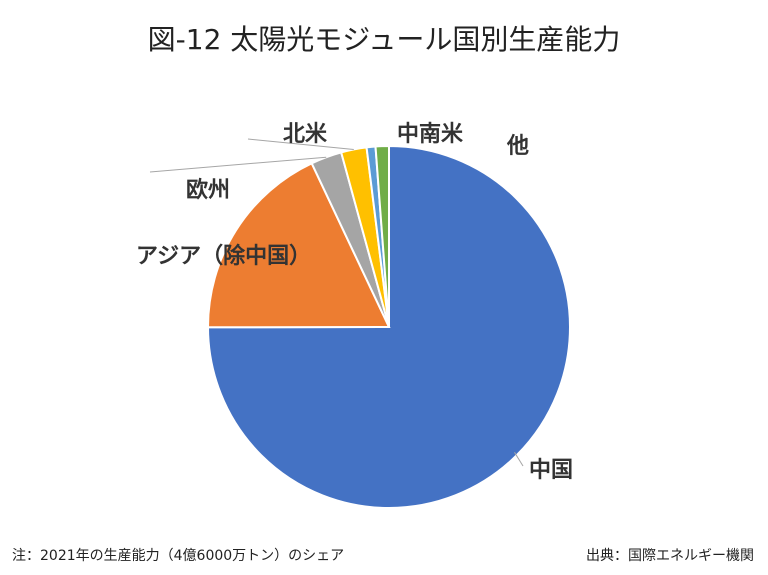 Image resolution: width=768 pixels, height=575 pixels. Describe the element at coordinates (238, 164) in the screenshot. I see `leader-europe` at that location.